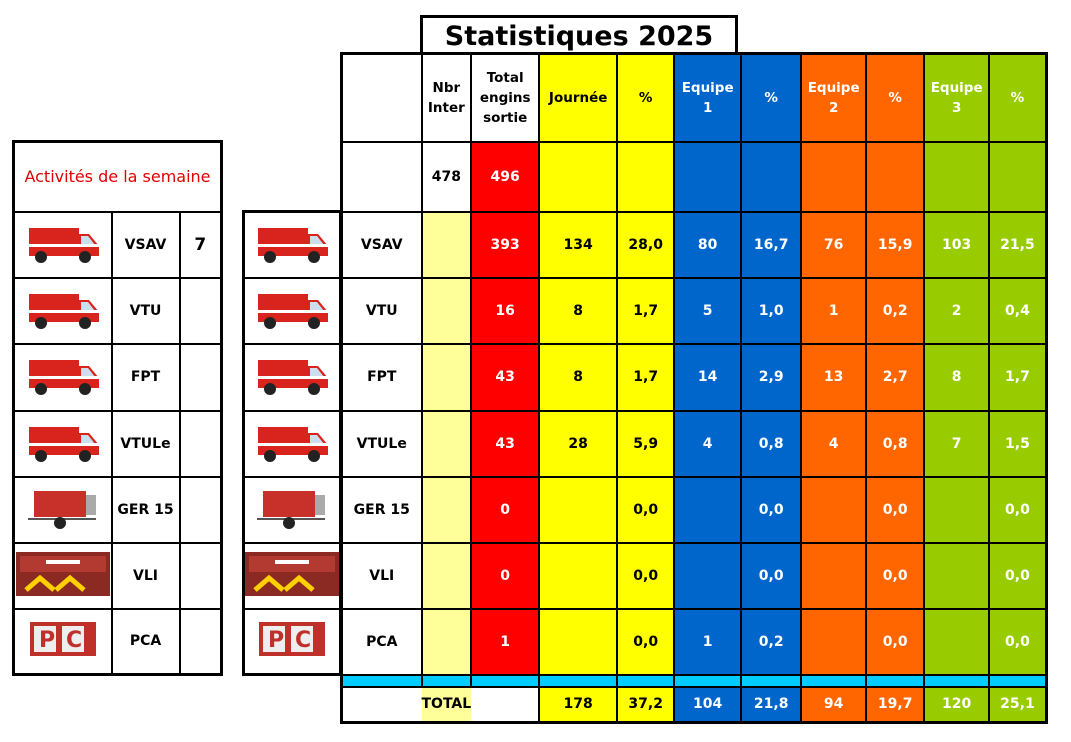 Image resolution: width=1071 pixels, height=742 pixels. Describe the element at coordinates (957, 704) in the screenshot. I see `total-equipe3: 120` at that location.